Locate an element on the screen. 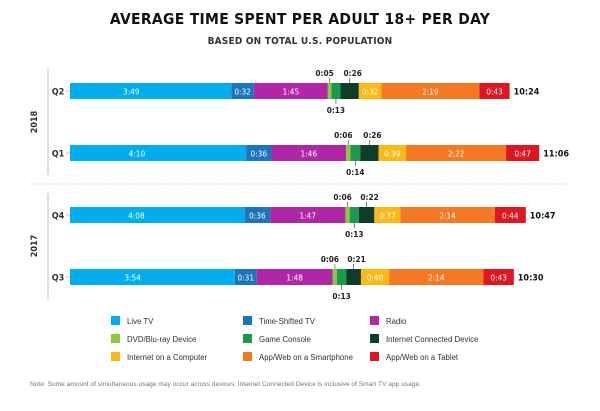 The width and height of the screenshot is (600, 411). legend-swatch-dvd-blu-ray-device is located at coordinates (115, 338).